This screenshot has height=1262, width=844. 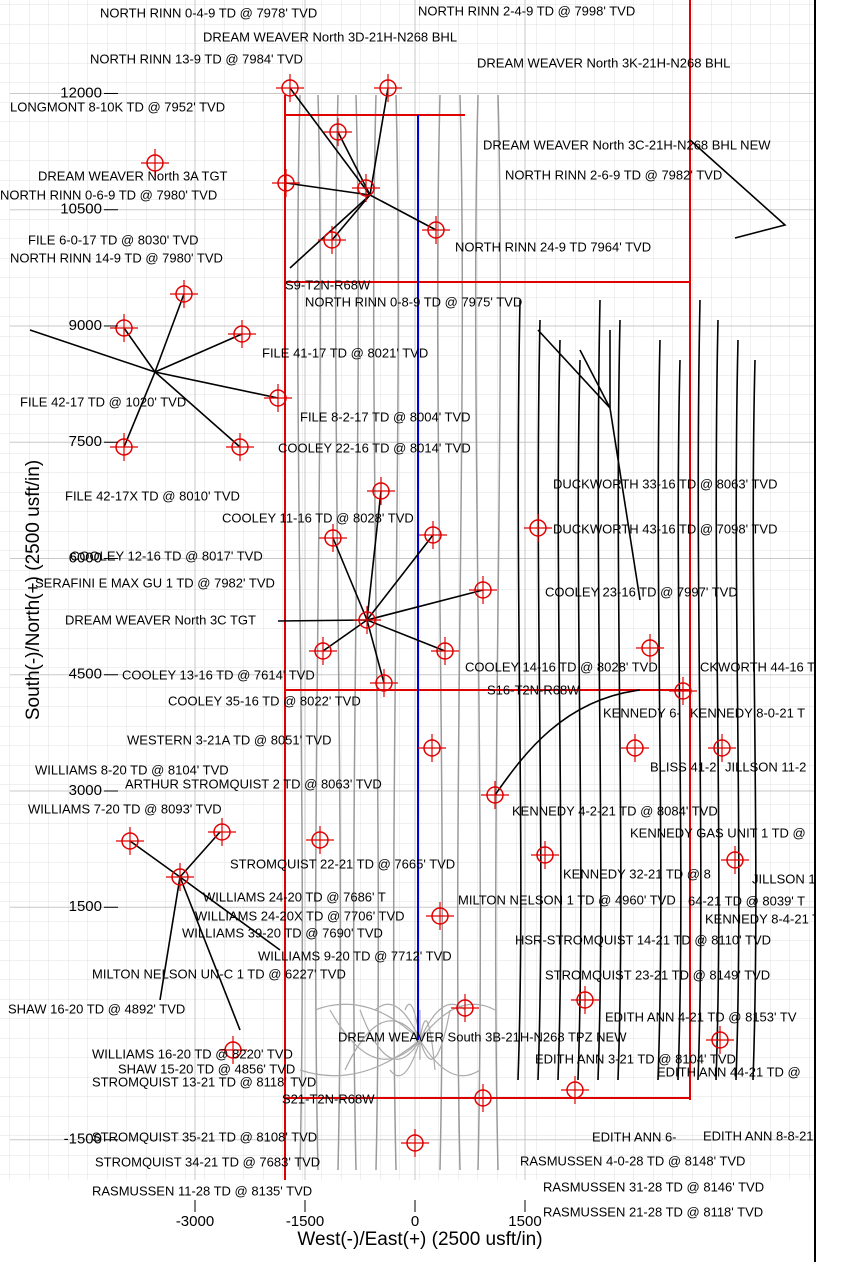 I want to click on well-label: WILLIAMS 39-20 TD @ 7690' TVD, so click(x=282, y=932).